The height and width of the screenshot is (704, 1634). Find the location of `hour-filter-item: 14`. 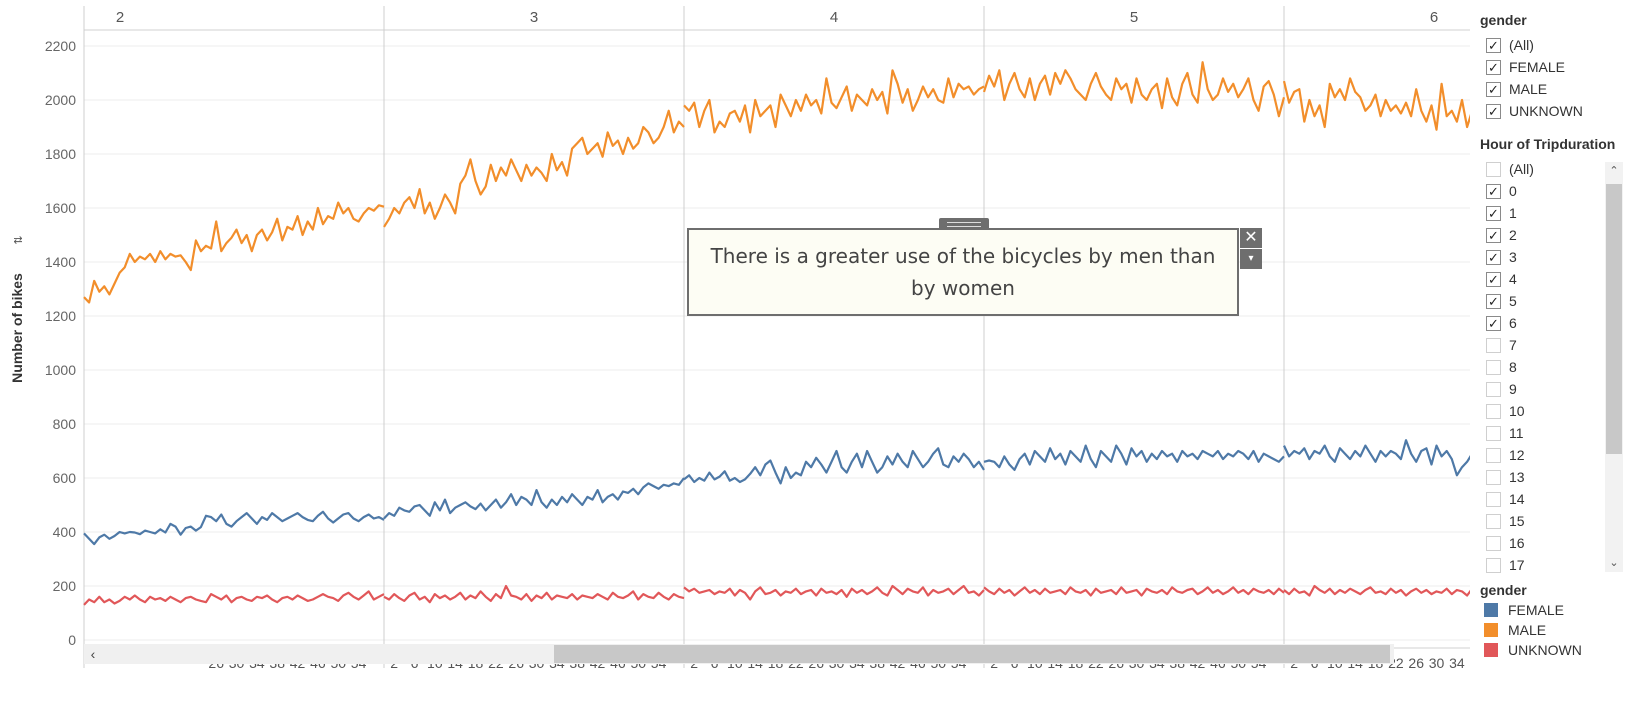

hour-filter-item: 14 is located at coordinates (1505, 499).